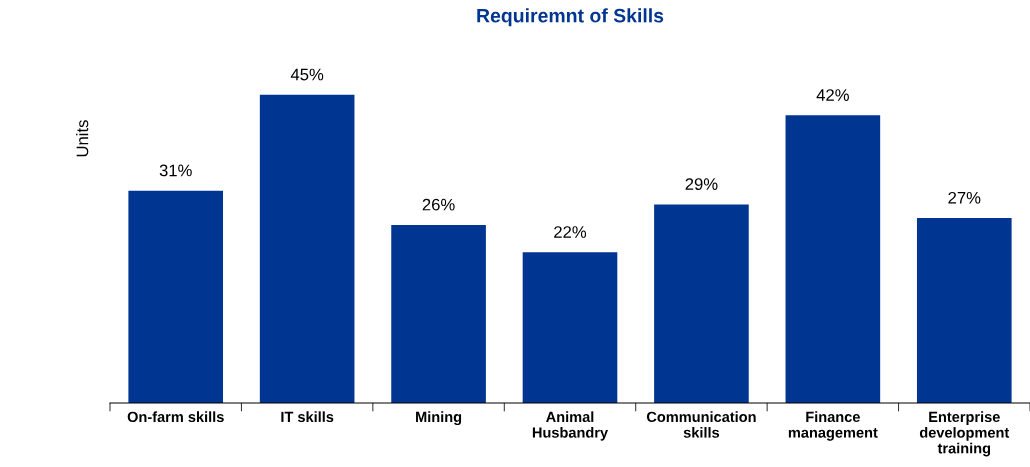 This screenshot has width=1030, height=467. I want to click on y-axis-title: Units, so click(82, 138).